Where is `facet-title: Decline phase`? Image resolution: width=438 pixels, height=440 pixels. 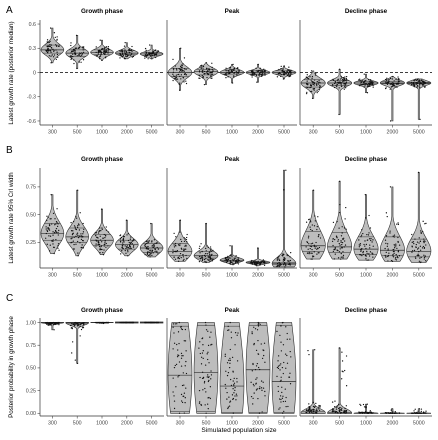
facet-title: Decline phase is located at coordinates (366, 159).